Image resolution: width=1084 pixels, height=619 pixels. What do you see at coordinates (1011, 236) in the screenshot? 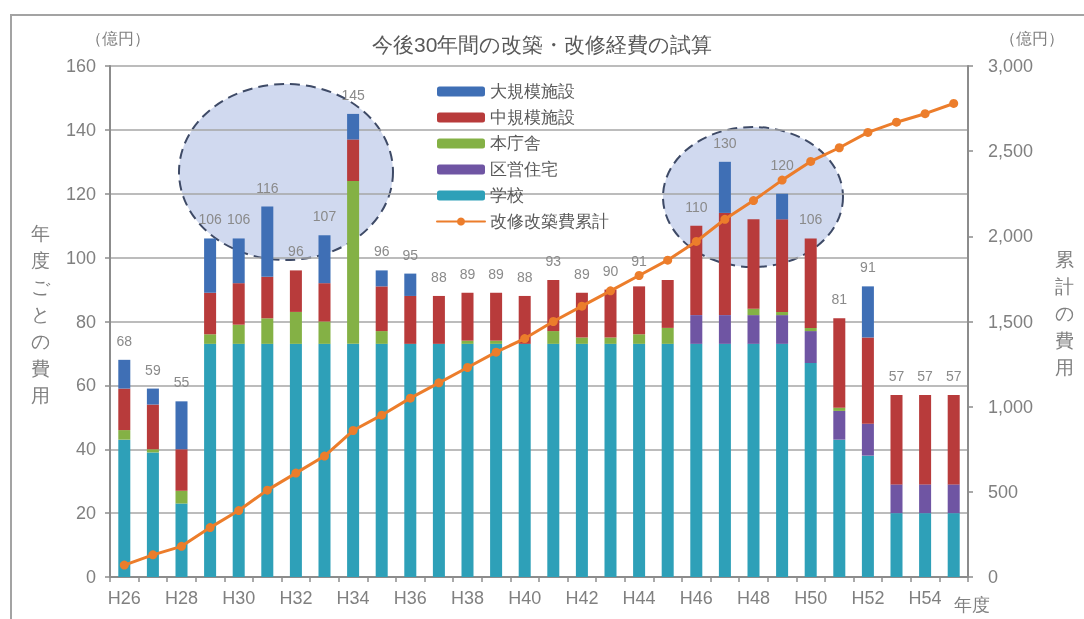
I see `y2-tick-label: 2,000` at bounding box center [1011, 236].